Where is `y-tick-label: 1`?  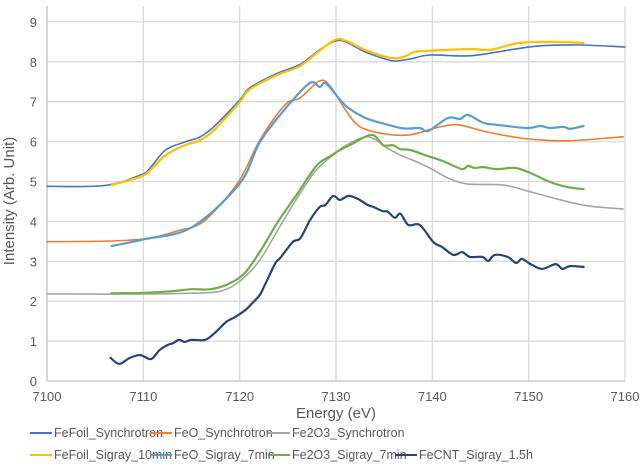 y-tick-label: 1 is located at coordinates (33, 341).